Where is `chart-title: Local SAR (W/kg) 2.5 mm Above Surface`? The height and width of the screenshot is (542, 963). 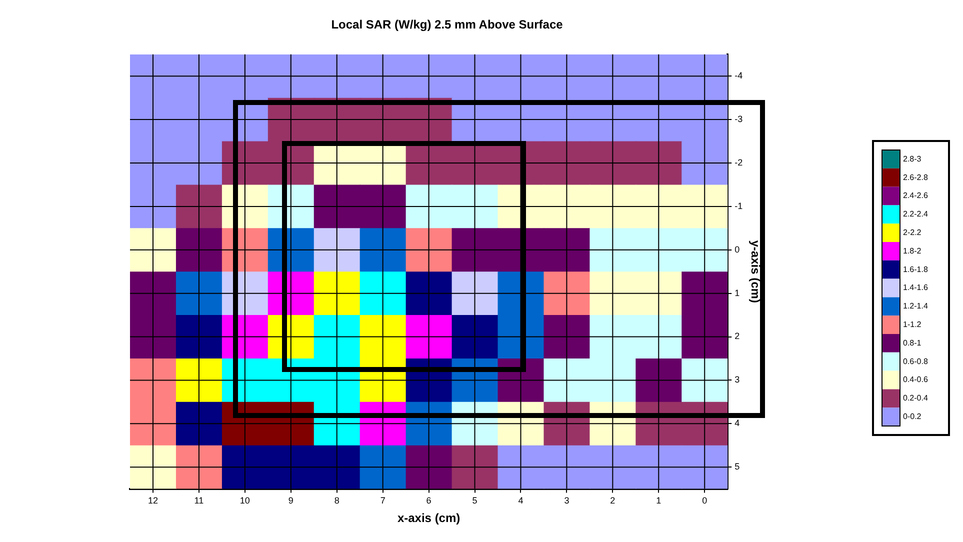
chart-title: Local SAR (W/kg) 2.5 mm Above Surface is located at coordinates (447, 25).